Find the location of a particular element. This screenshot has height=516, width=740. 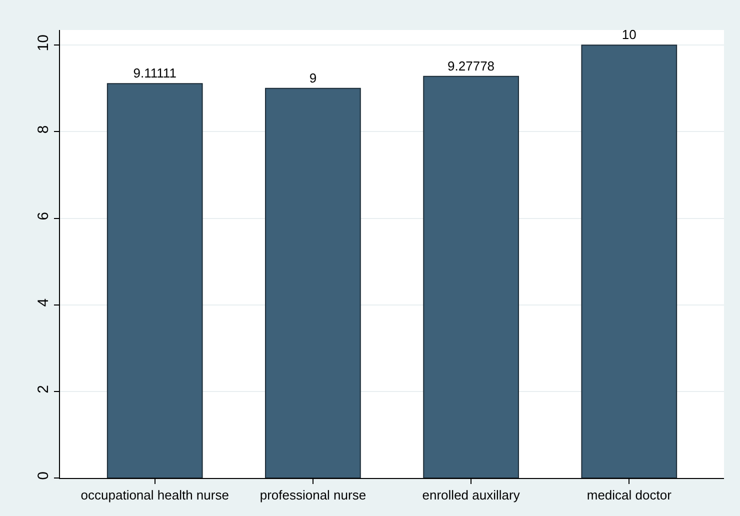

y-tick-label: 6 is located at coordinates (43, 216).